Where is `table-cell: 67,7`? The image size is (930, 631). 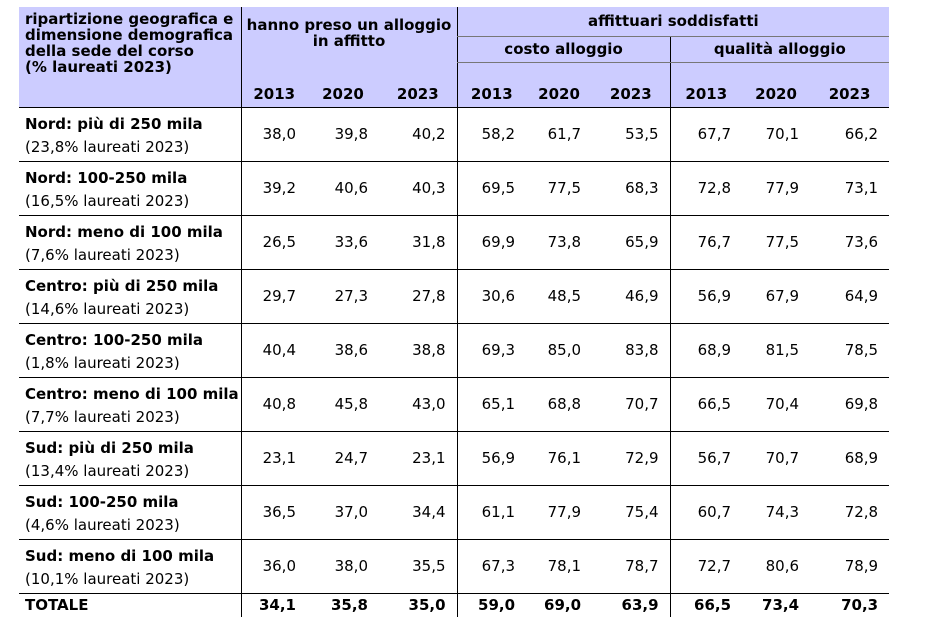 table-cell: 67,7 is located at coordinates (706, 134).